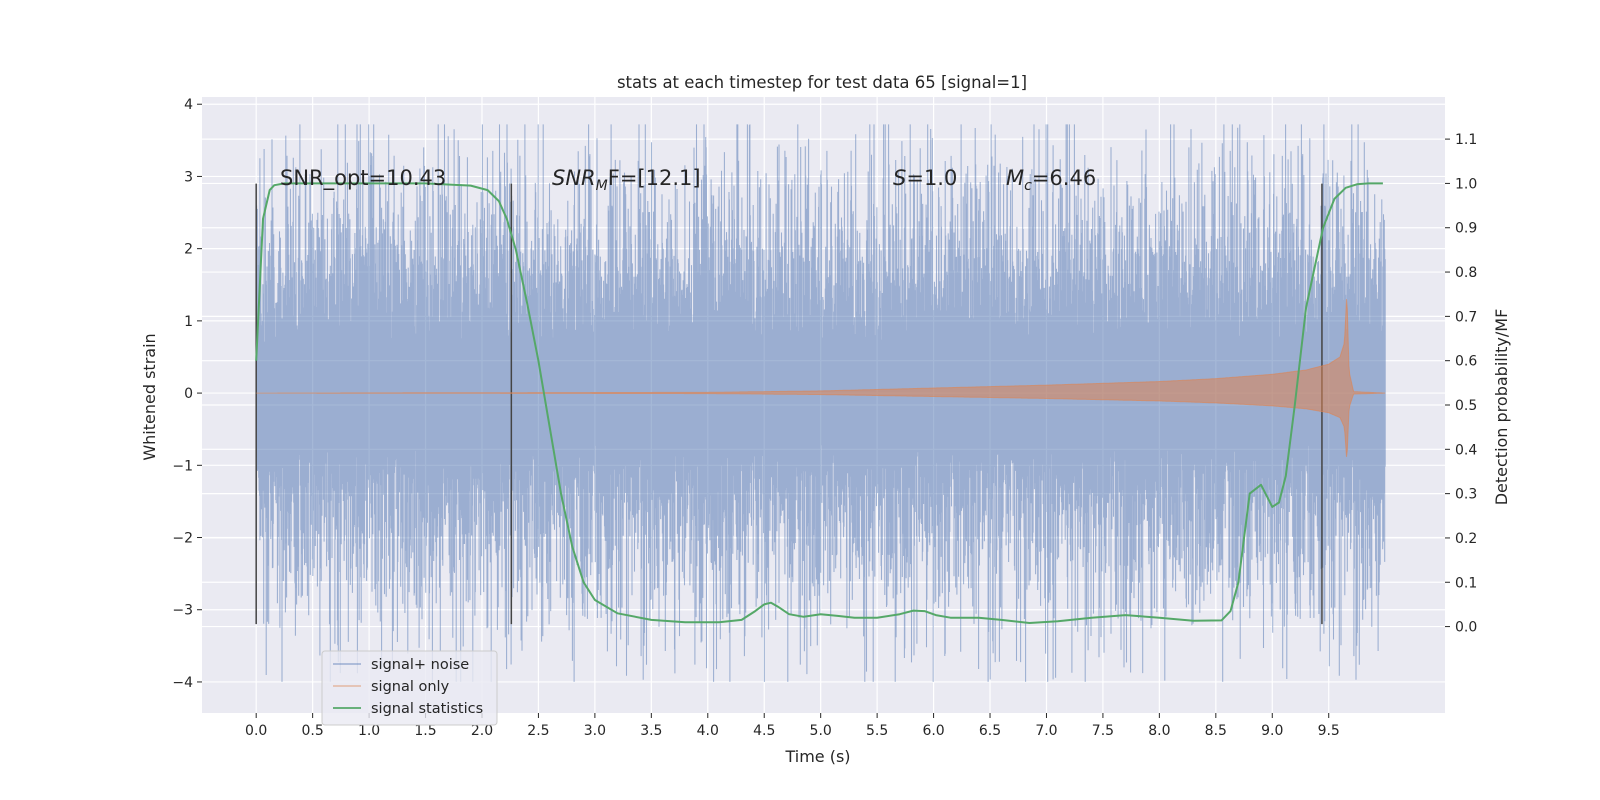 The height and width of the screenshot is (800, 1600). Describe the element at coordinates (1103, 731) in the screenshot. I see `x-tick-label: 7.5` at that location.